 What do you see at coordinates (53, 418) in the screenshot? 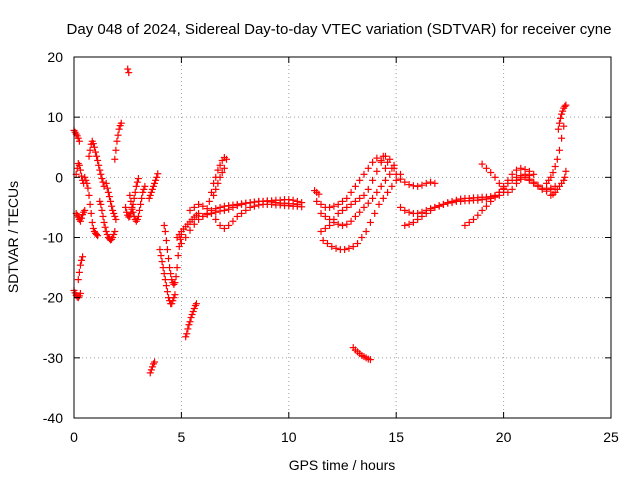
I see `y-tick-label: -40` at bounding box center [53, 418].